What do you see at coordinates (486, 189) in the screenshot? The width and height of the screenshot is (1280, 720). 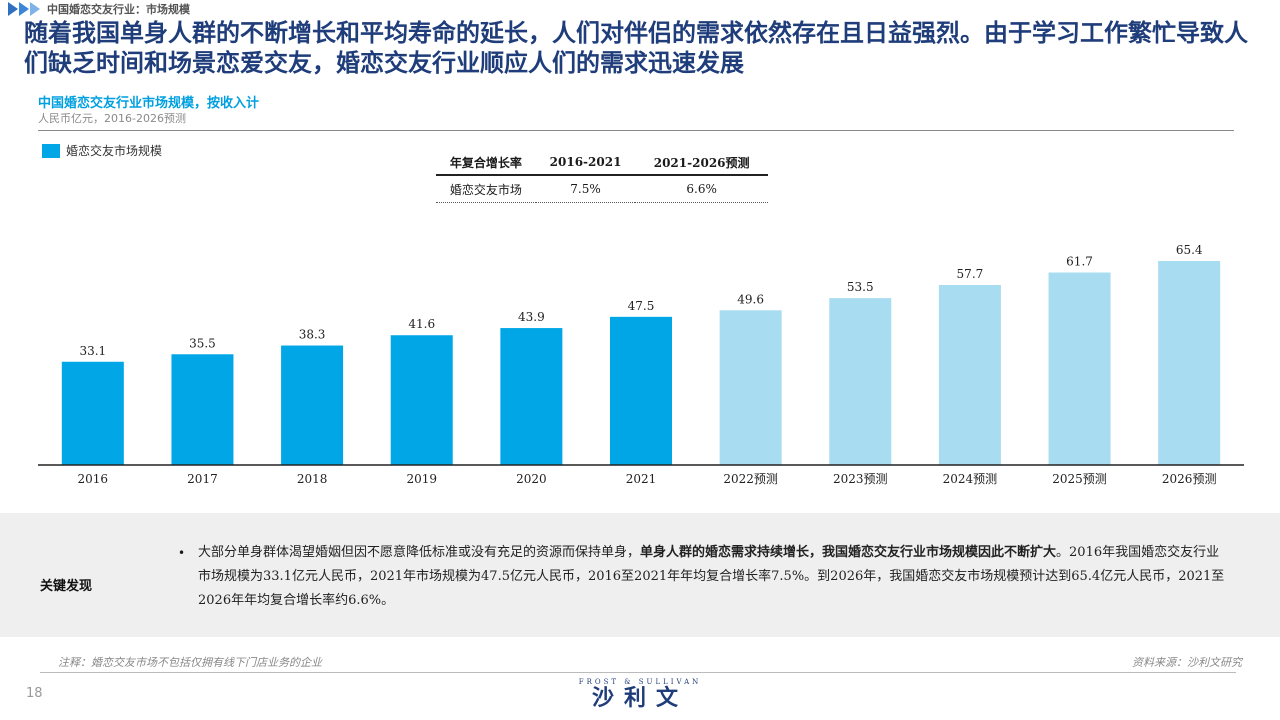 I see `cagr-row-label: 婚恋交友市场` at bounding box center [486, 189].